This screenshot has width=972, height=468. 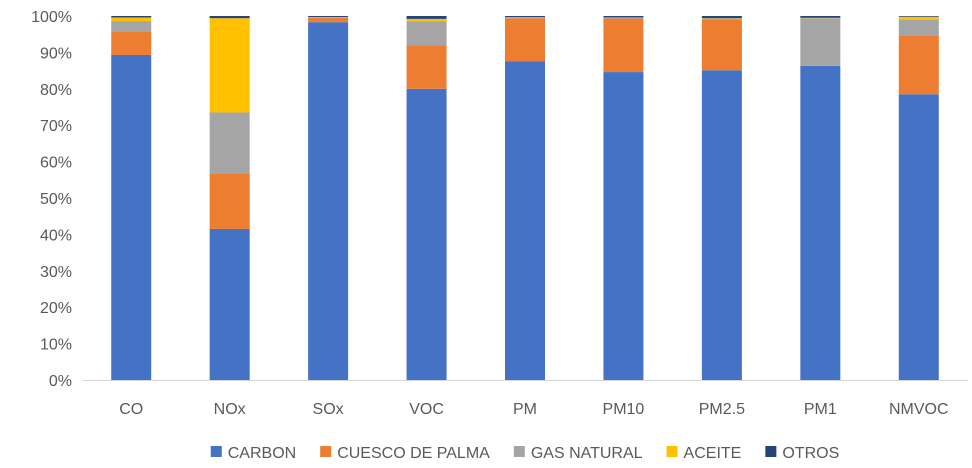 What do you see at coordinates (525, 40) in the screenshot?
I see `bar-segment-pm-cuesco-de-palma` at bounding box center [525, 40].